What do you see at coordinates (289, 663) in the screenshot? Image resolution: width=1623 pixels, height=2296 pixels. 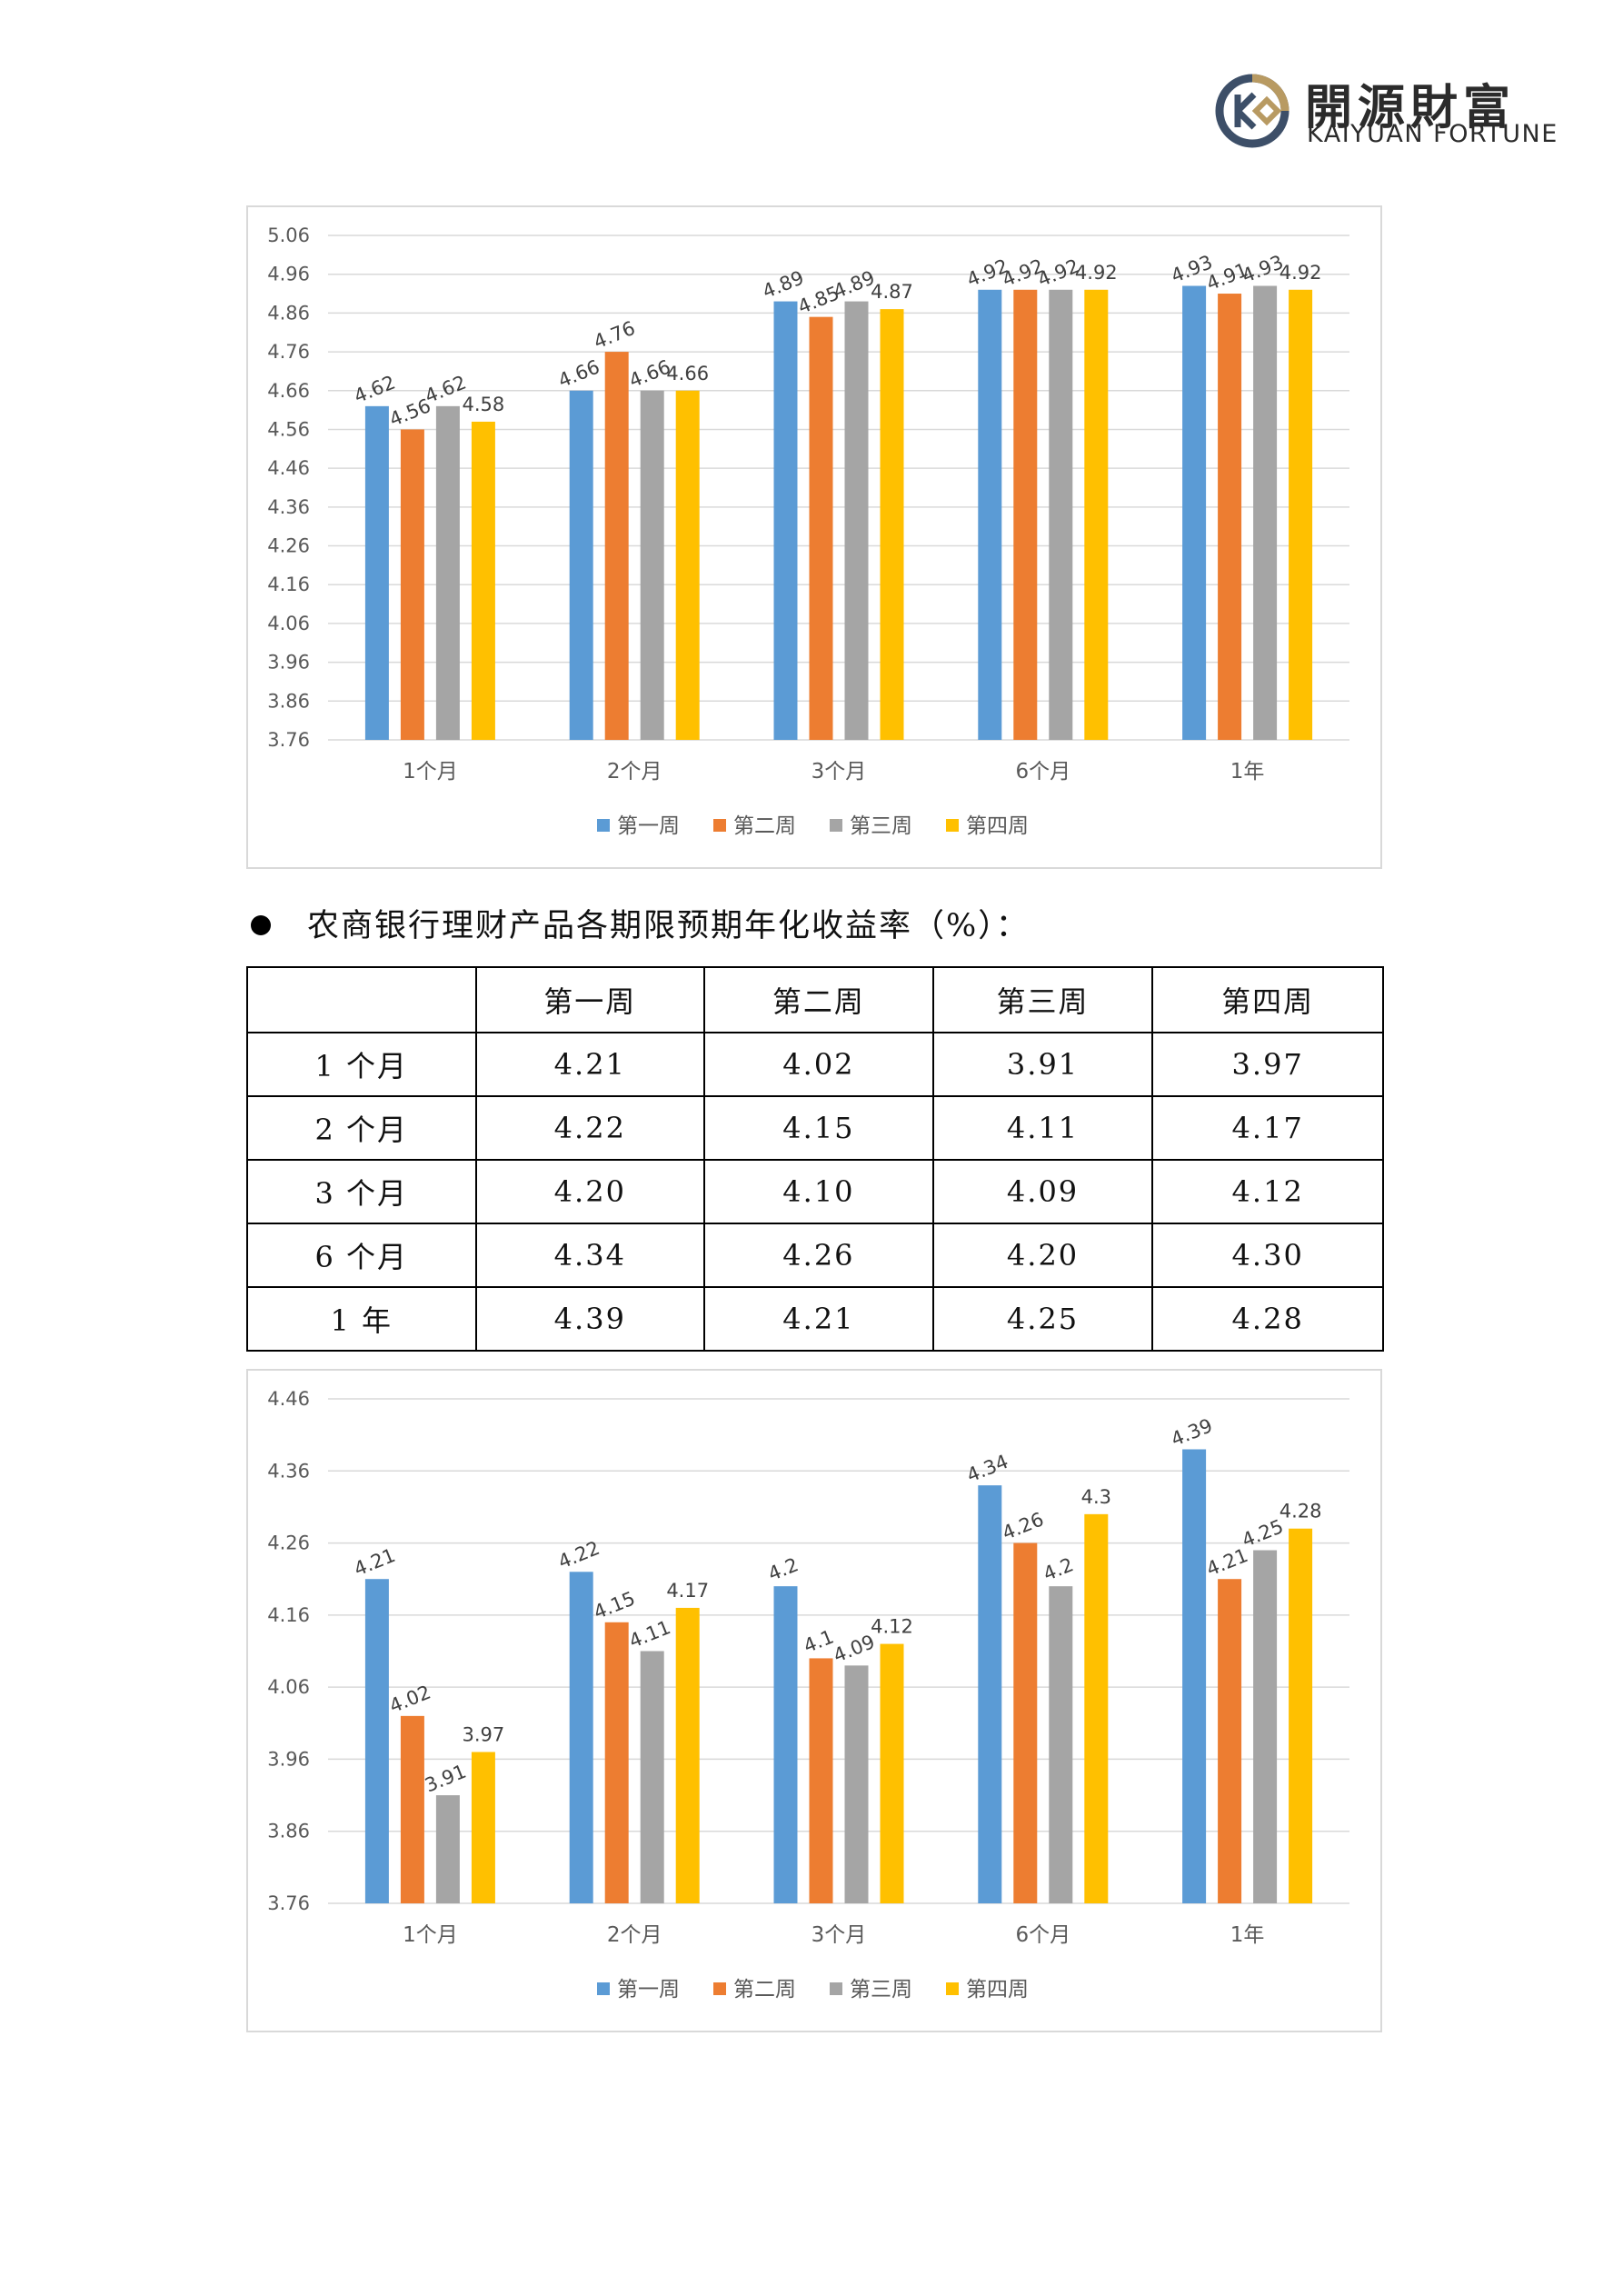 I see `y-tick-label: 3.96` at bounding box center [289, 663].